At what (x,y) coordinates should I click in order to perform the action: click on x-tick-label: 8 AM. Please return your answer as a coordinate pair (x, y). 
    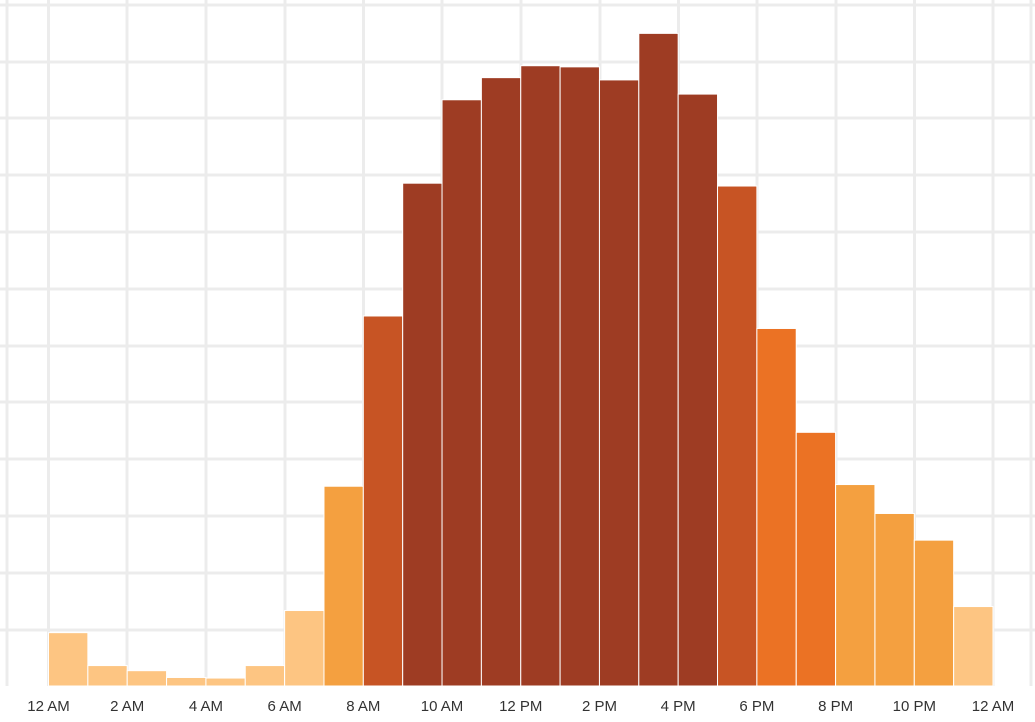
    Looking at the image, I should click on (363, 706).